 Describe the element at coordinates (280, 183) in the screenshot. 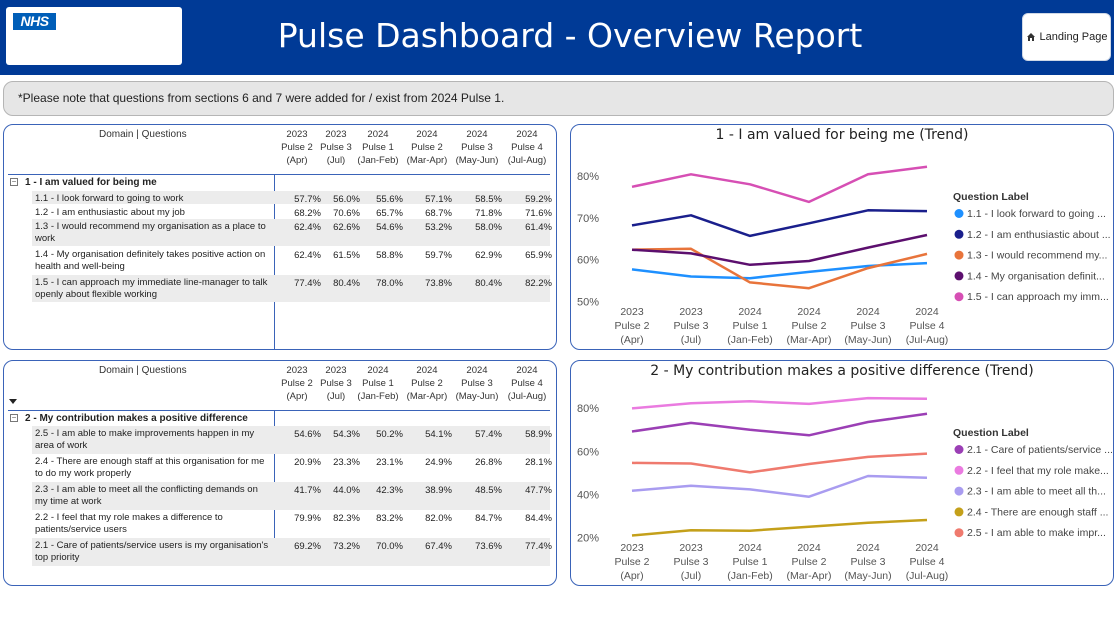

I see `group-row: − 1 - I am valued for being me` at that location.